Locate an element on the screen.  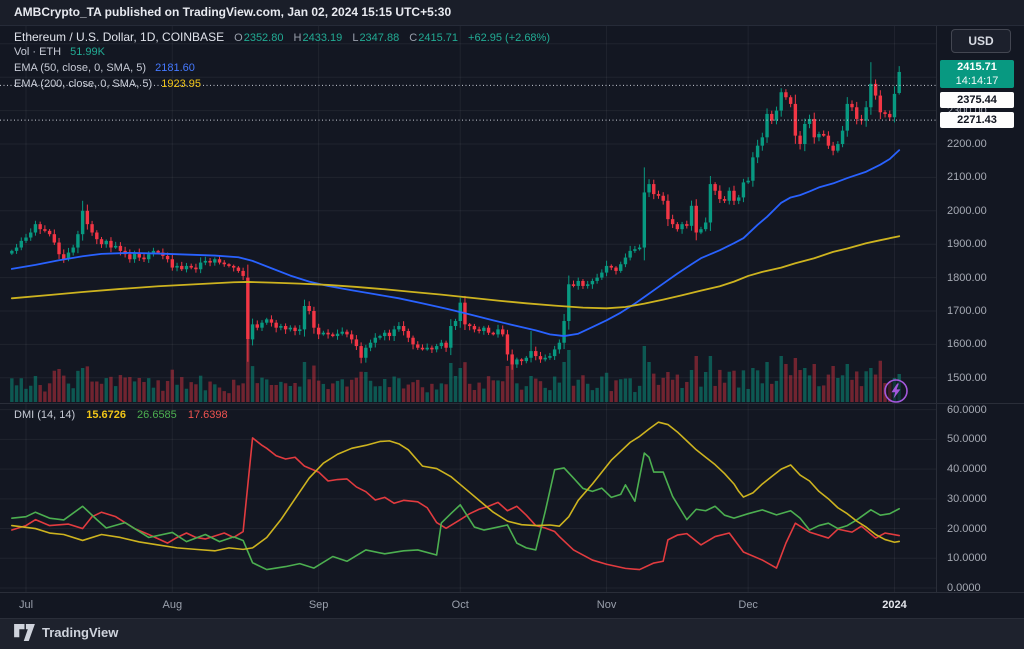
close-label: C is located at coordinates (413, 38).